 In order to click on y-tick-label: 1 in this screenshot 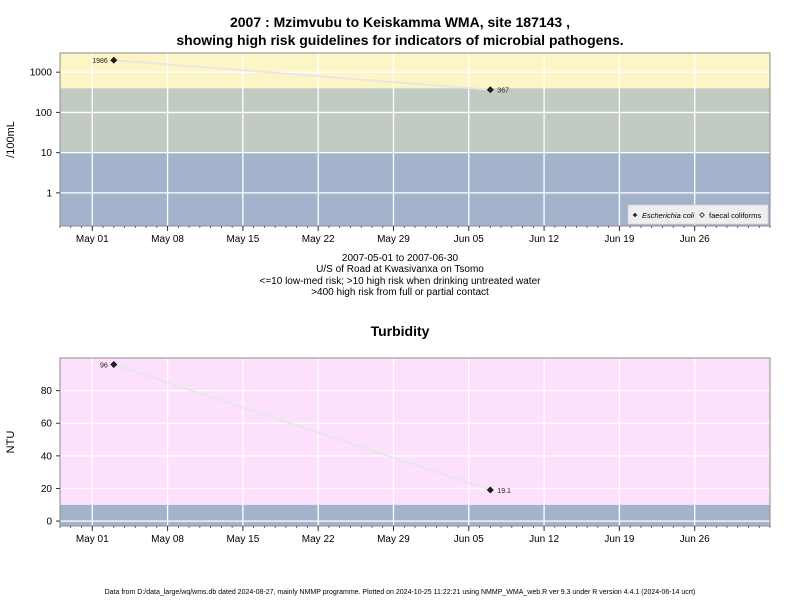, I will do `click(49, 193)`.